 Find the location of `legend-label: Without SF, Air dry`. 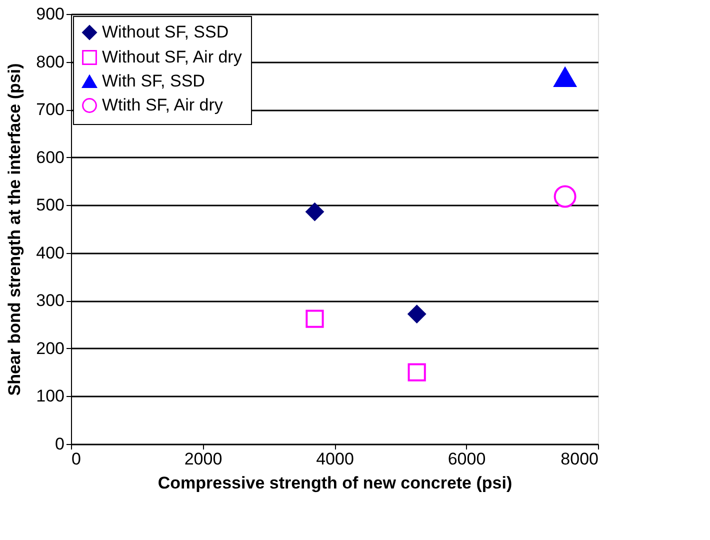

legend-label: Without SF, Air dry is located at coordinates (172, 57).